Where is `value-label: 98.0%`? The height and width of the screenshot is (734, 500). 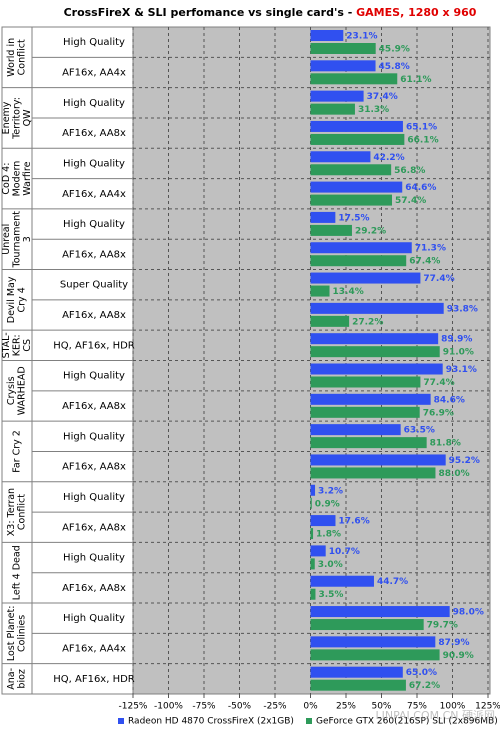
value-label: 98.0% is located at coordinates (468, 613).